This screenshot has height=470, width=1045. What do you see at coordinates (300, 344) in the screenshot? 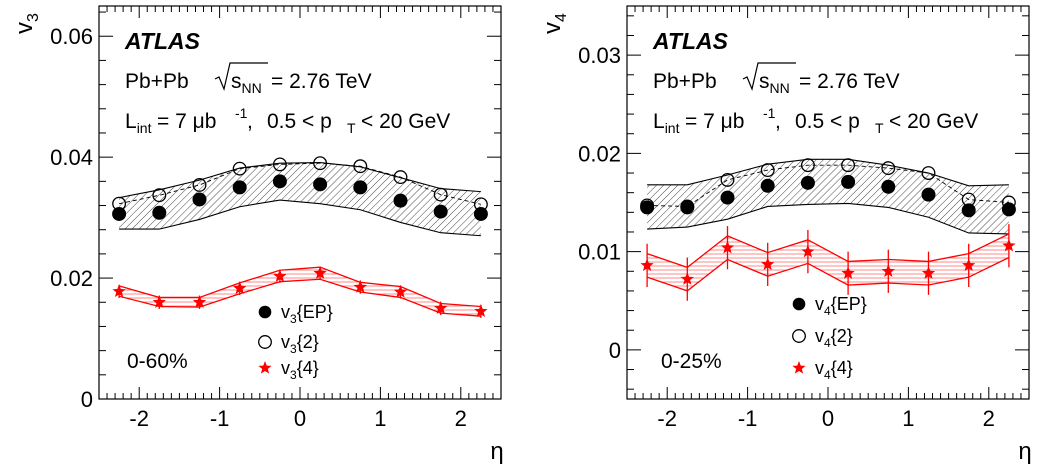
I see `legend-label-2: v3{2}` at bounding box center [300, 344].